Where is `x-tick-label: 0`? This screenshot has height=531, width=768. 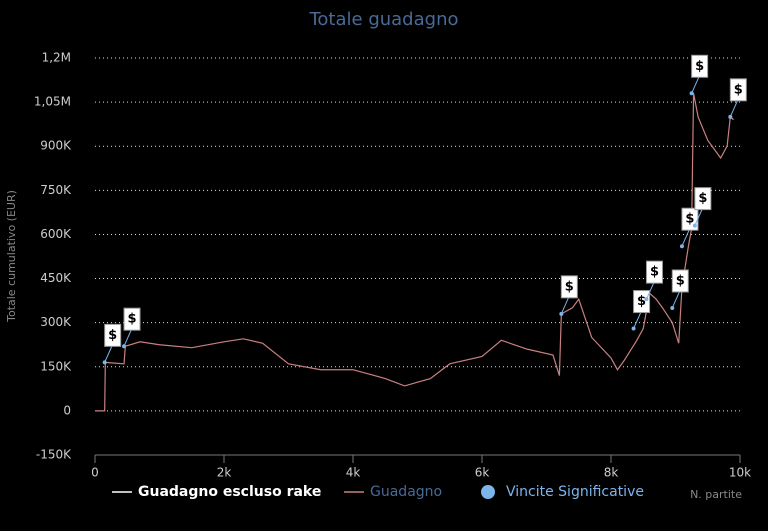 x-tick-label: 0 is located at coordinates (95, 473).